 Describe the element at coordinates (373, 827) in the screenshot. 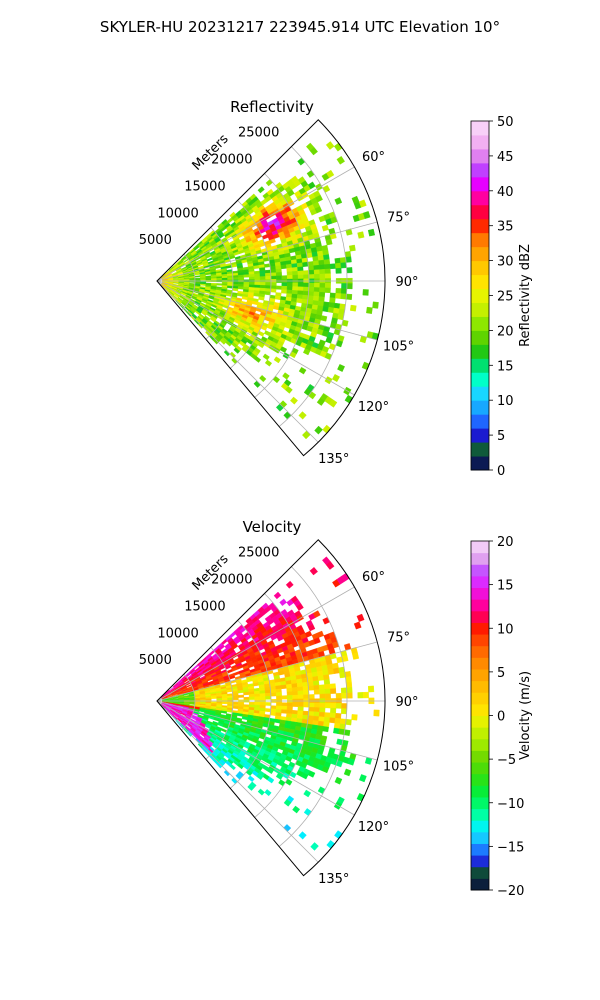

I see `azimuth-tick-label: 120°` at that location.